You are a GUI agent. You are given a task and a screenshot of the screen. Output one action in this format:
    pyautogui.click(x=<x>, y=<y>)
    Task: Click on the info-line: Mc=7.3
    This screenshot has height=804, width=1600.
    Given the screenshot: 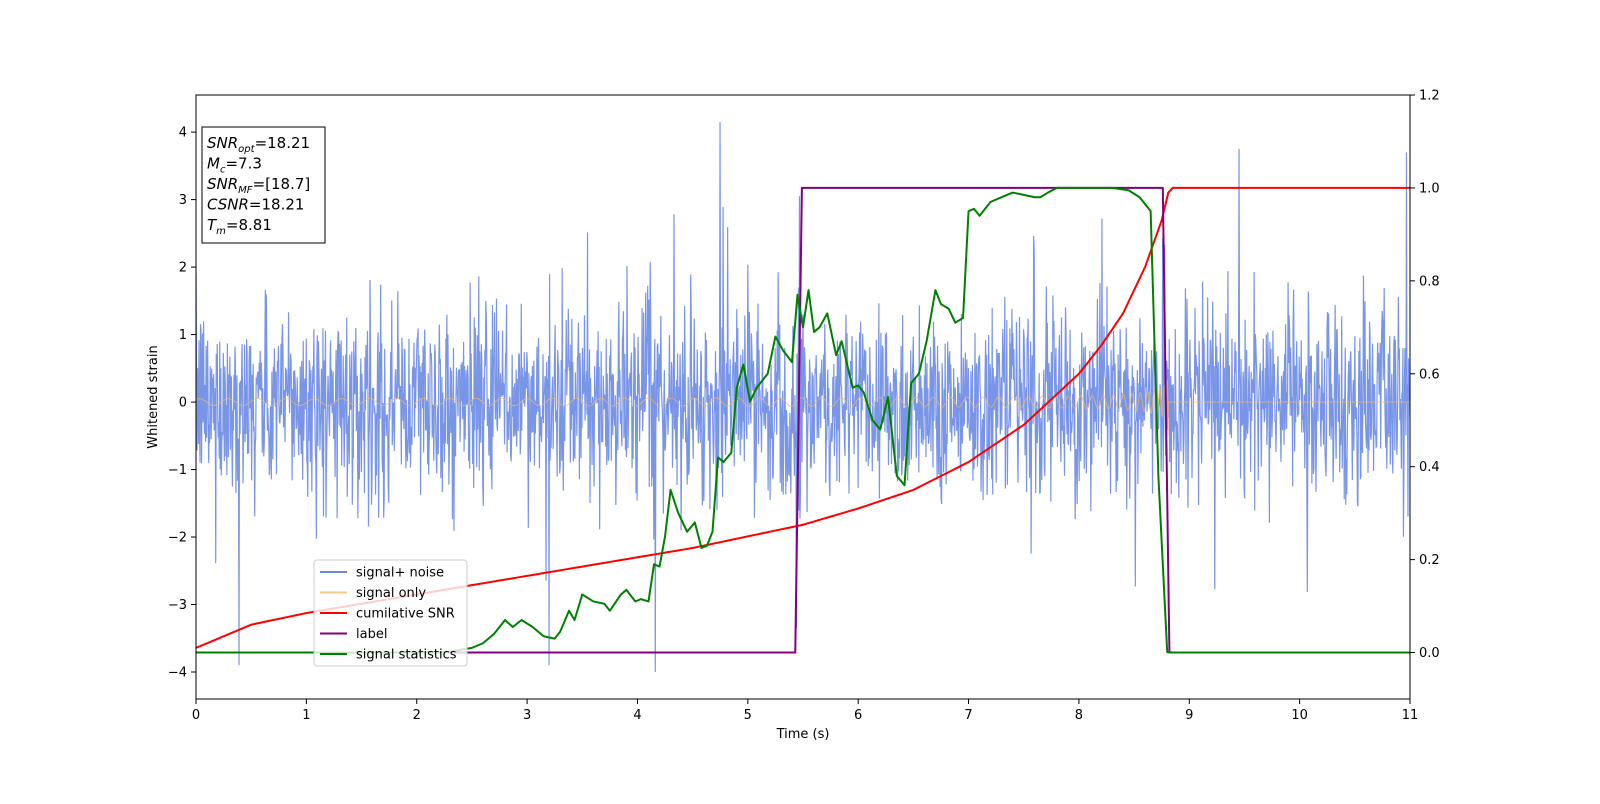 What is the action you would take?
    pyautogui.click(x=234, y=165)
    